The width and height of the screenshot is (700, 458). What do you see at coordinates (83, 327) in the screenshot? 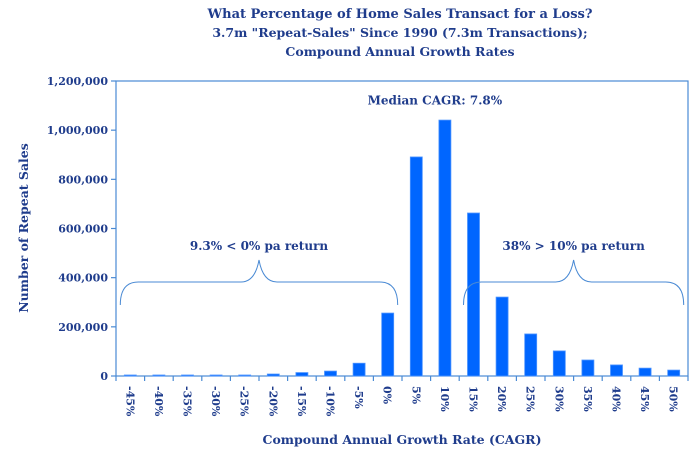
I see `y-tick-label: 200,000` at bounding box center [83, 327].